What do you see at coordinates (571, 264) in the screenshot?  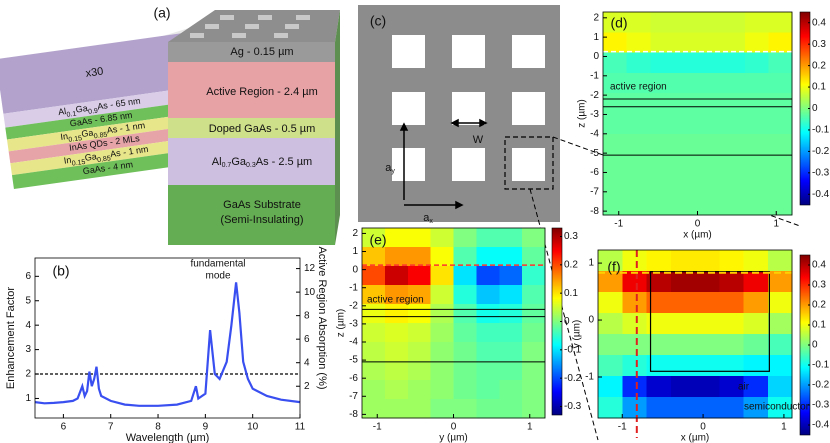 I see `colorbar-tick-label: 0.2` at bounding box center [571, 264].